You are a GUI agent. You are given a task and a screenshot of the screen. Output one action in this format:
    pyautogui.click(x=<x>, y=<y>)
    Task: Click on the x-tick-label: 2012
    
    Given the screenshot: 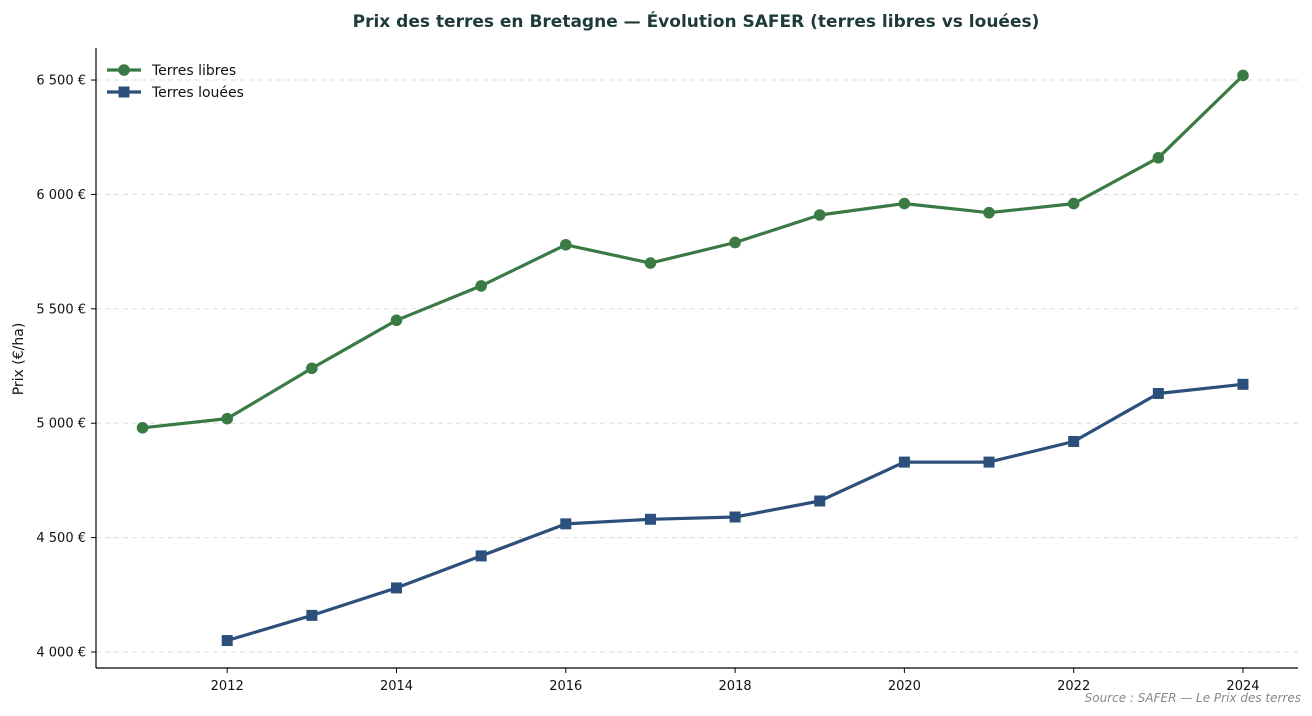 What is the action you would take?
    pyautogui.click(x=227, y=686)
    